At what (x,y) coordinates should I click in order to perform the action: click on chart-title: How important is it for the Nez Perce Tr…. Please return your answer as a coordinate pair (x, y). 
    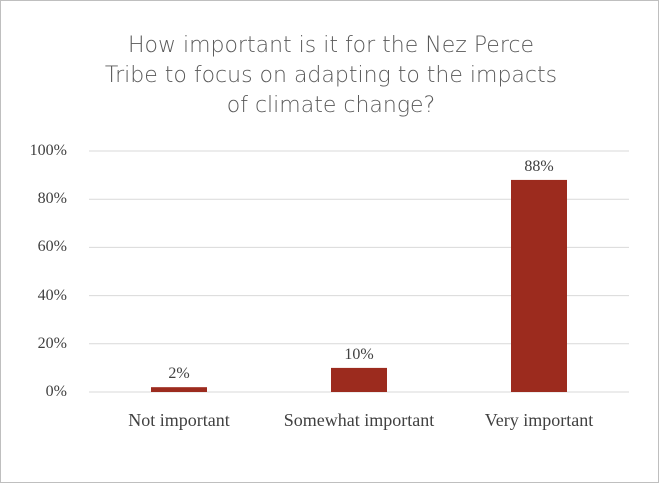
    Looking at the image, I should click on (331, 75).